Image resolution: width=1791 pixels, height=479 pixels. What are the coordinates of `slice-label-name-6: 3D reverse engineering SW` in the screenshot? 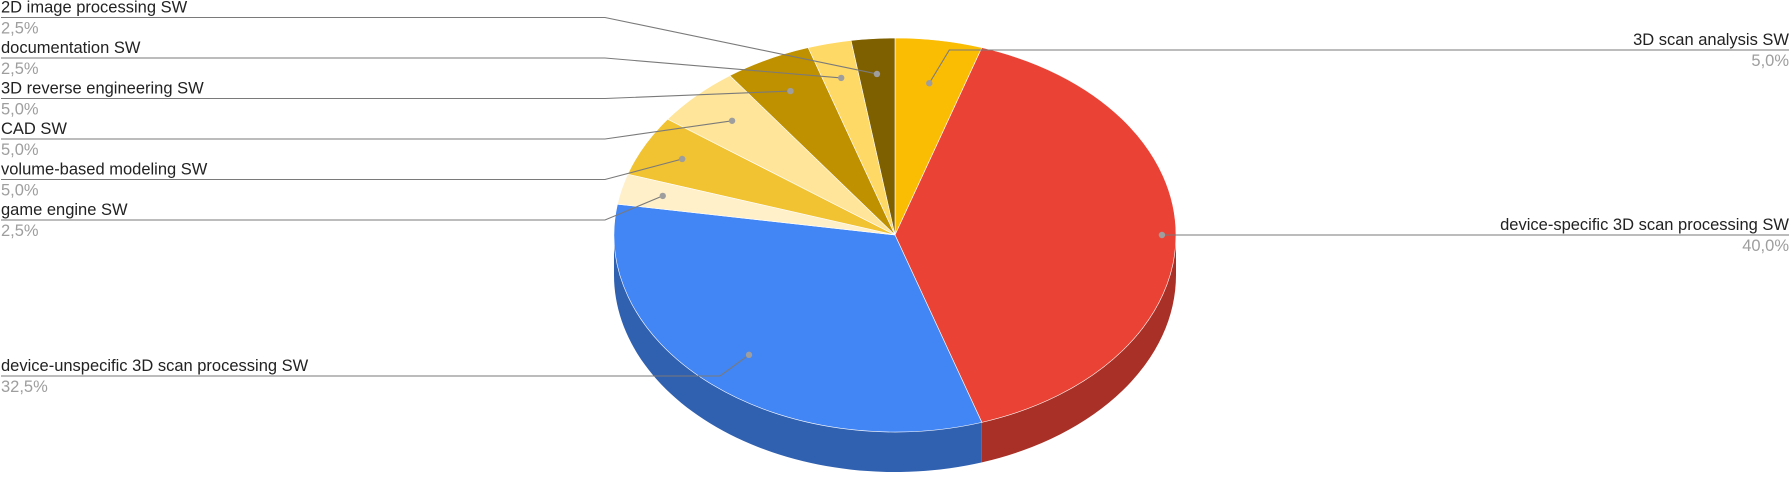 It's located at (102, 89).